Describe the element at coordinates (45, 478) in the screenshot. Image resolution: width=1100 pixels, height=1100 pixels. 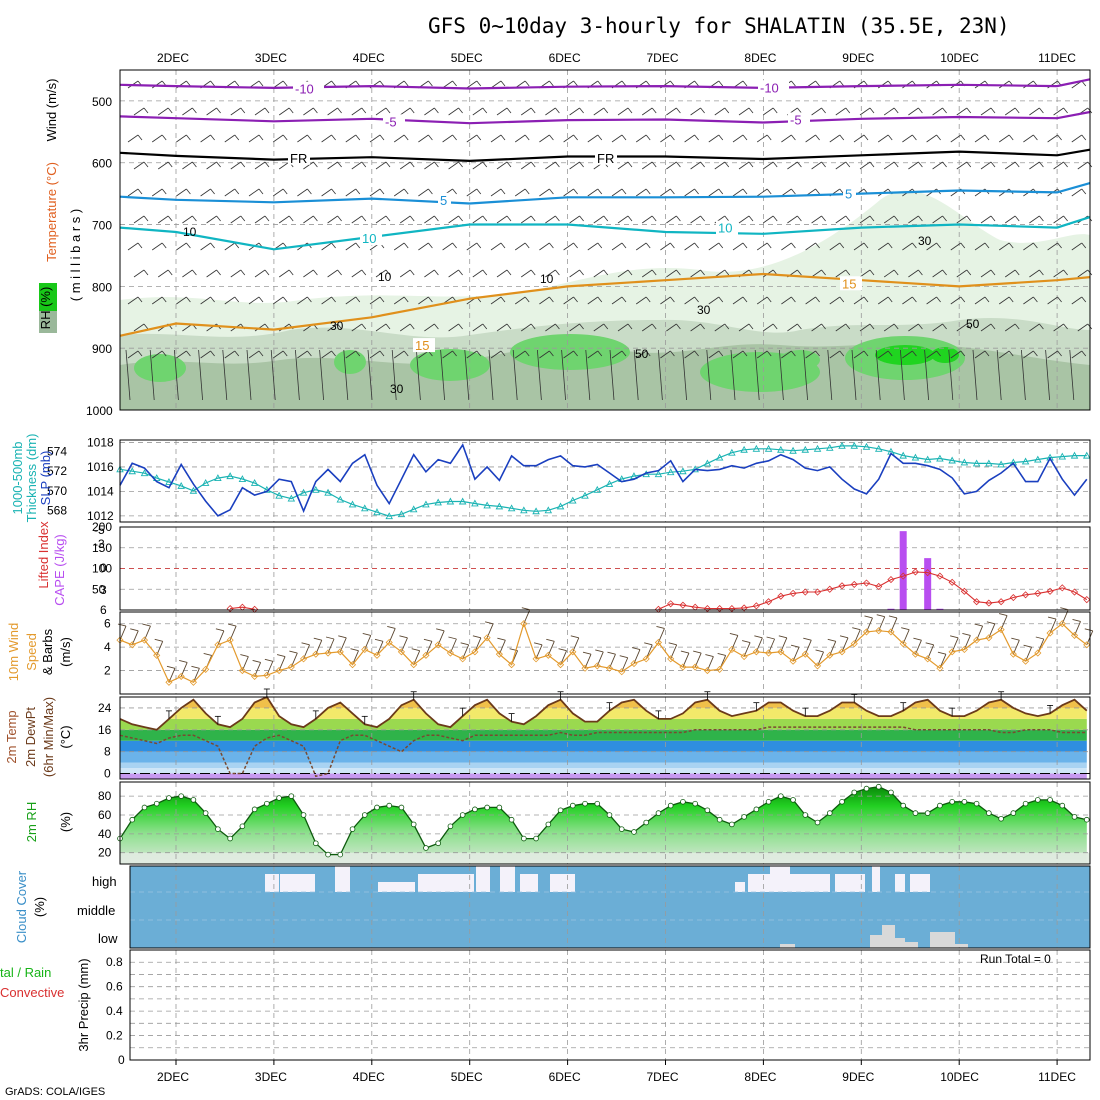
I see `slp-label: SLP (mb)` at that location.